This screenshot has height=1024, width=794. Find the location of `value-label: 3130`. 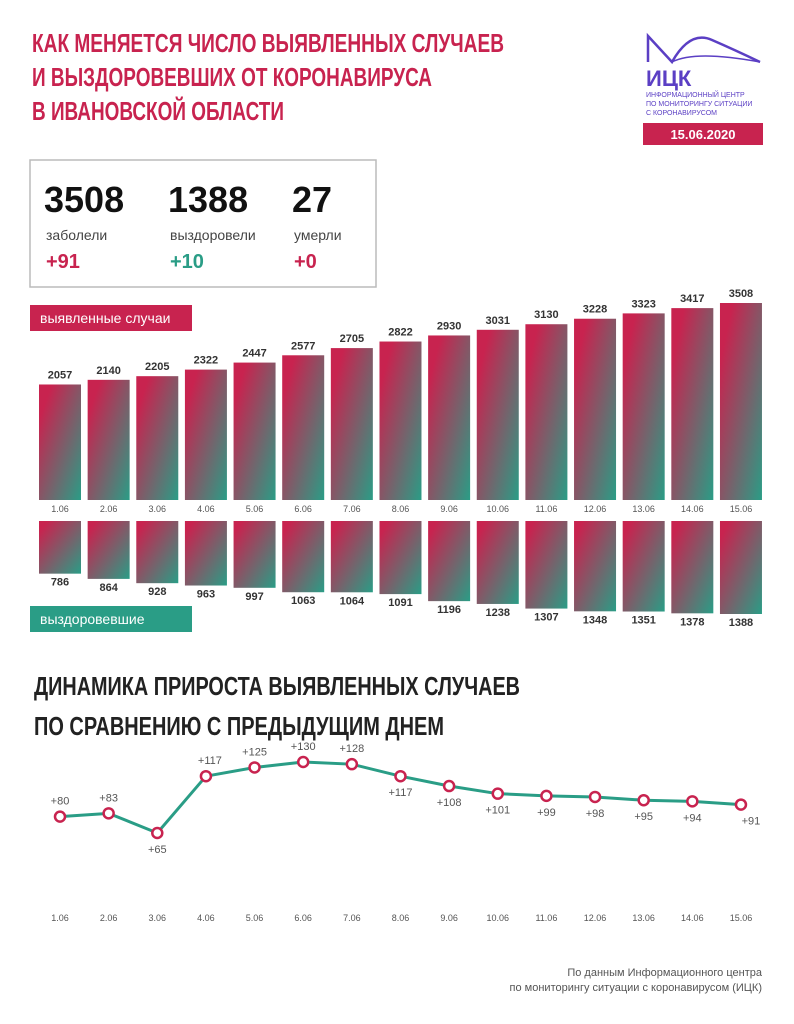

value-label: 3130 is located at coordinates (546, 315).